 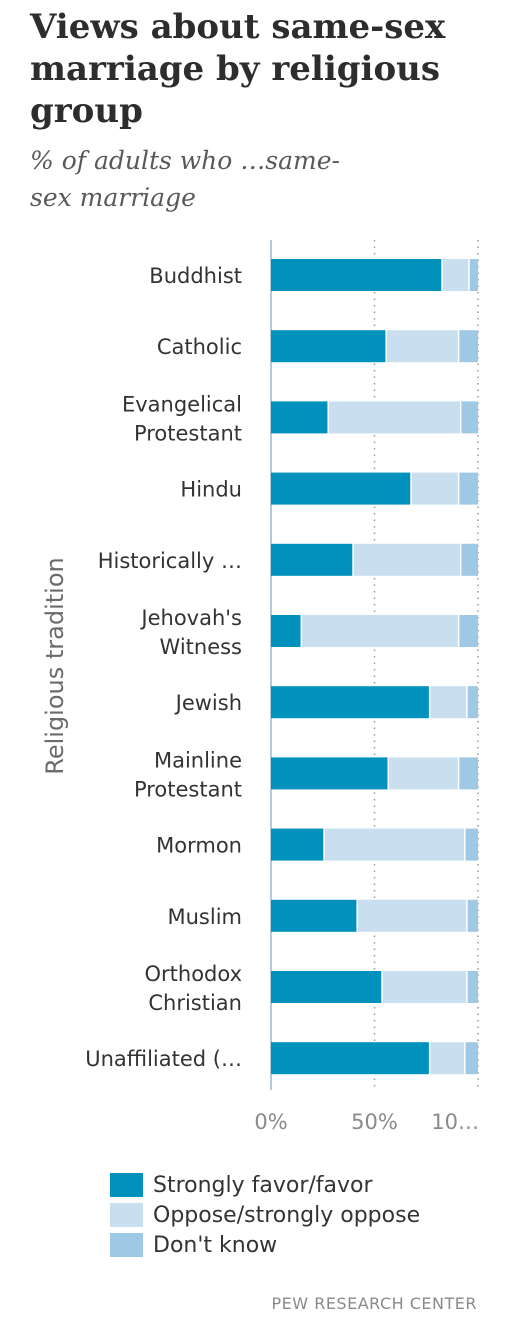 What do you see at coordinates (374, 1122) in the screenshot?
I see `x-tick-label: 50%` at bounding box center [374, 1122].